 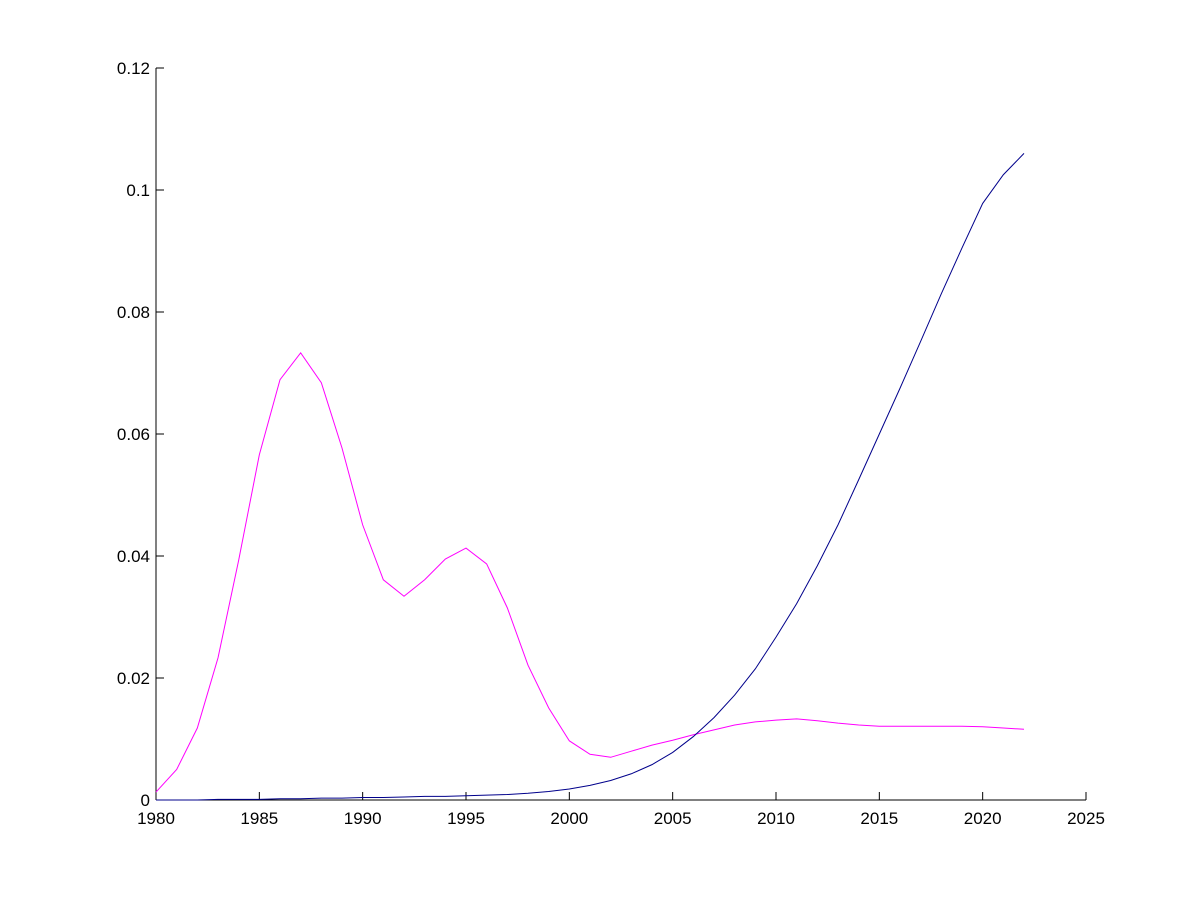 What do you see at coordinates (156, 818) in the screenshot?
I see `x-tick-label: 1980` at bounding box center [156, 818].